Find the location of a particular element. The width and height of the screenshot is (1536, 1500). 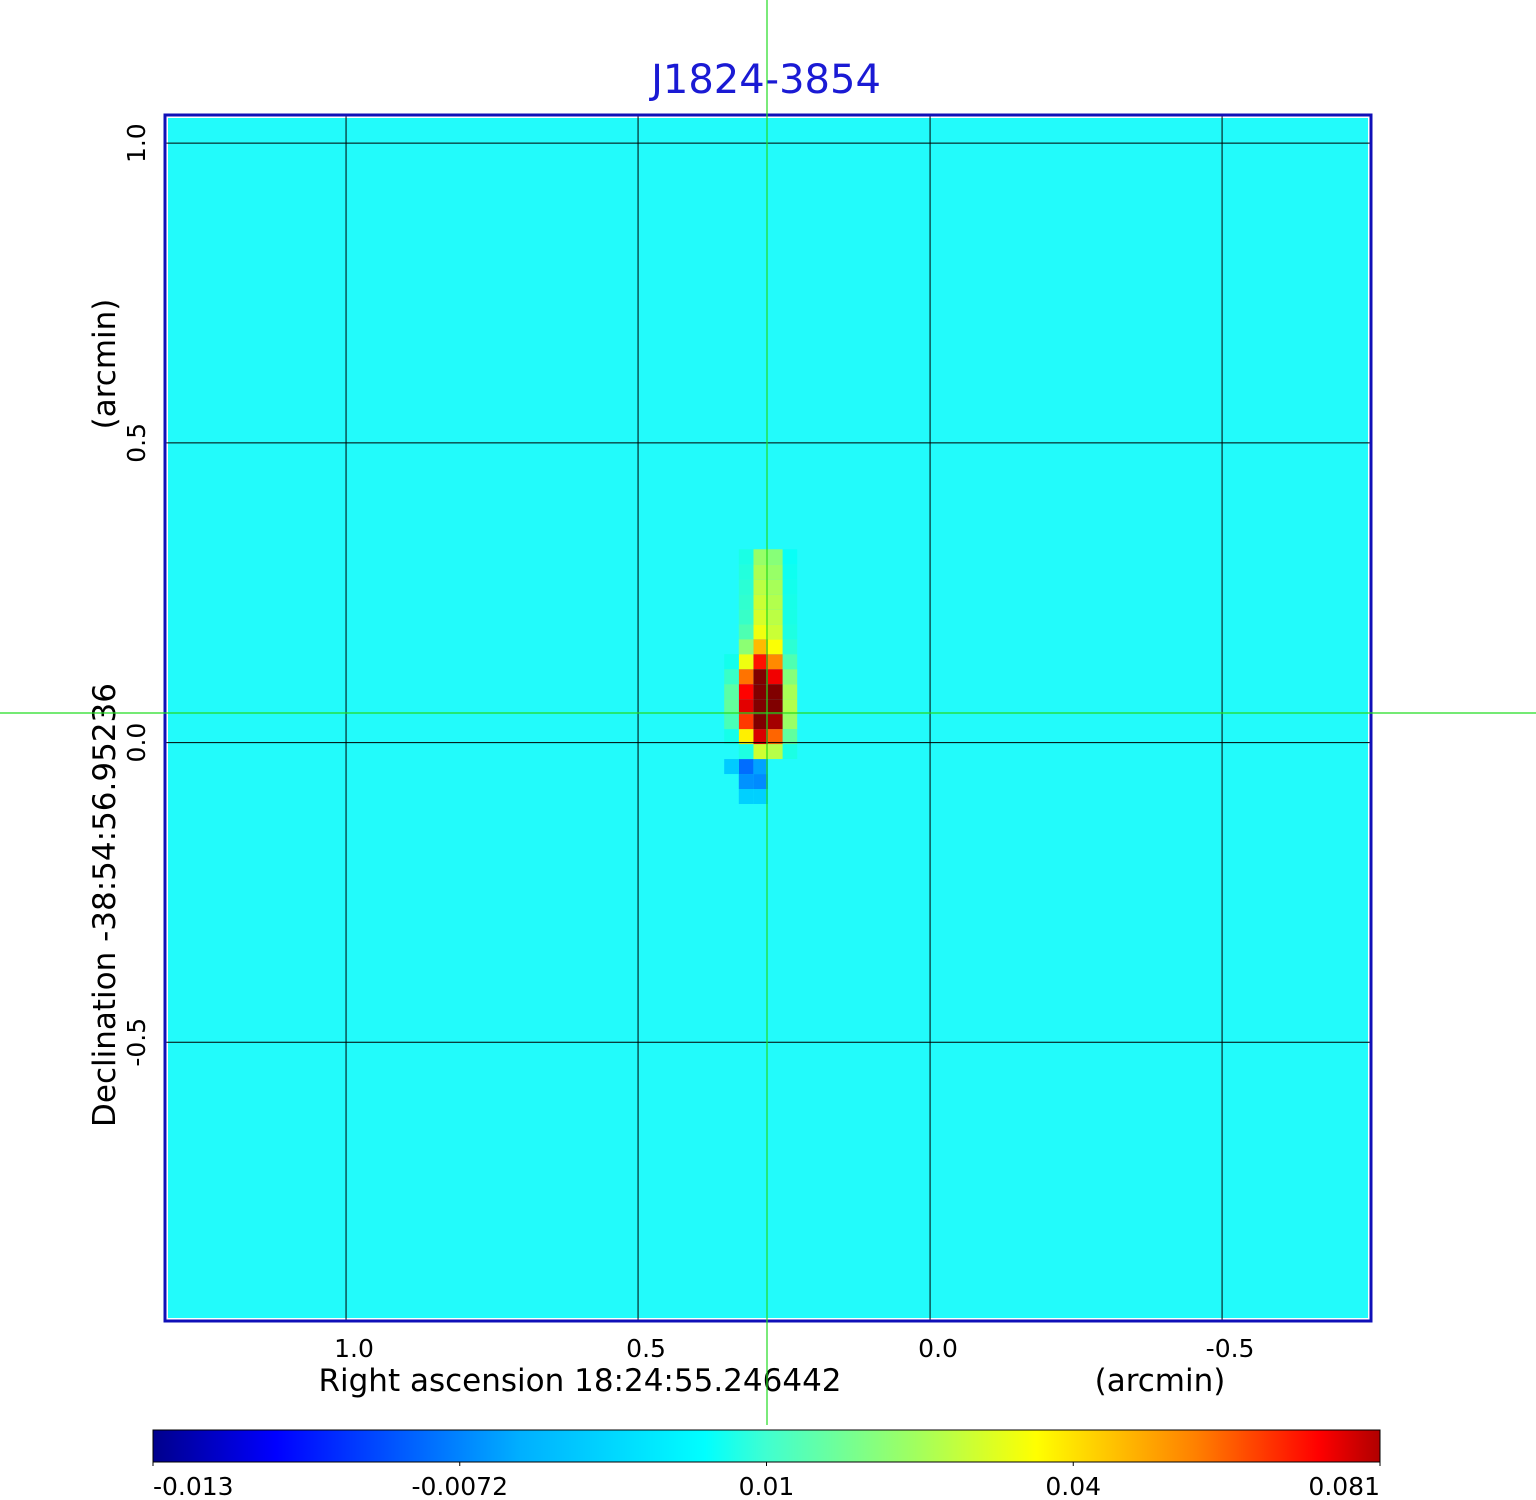

x-tick-label: 1.0 is located at coordinates (354, 1348).